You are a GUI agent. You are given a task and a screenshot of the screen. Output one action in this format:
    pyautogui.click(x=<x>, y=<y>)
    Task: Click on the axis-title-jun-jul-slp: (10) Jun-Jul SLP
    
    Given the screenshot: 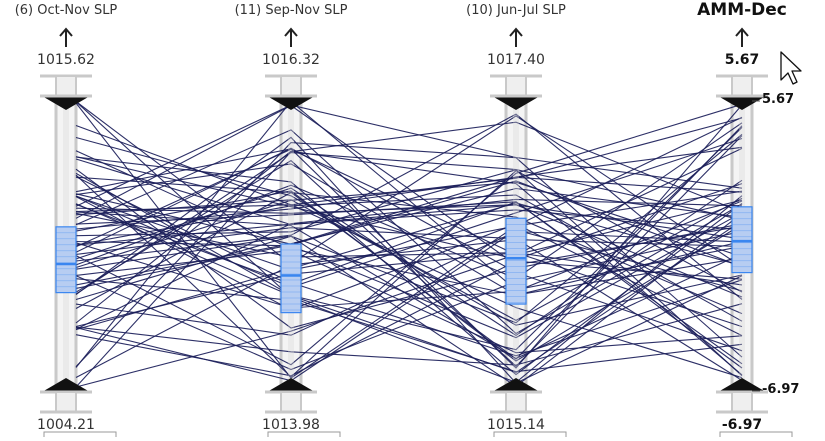 What is the action you would take?
    pyautogui.click(x=516, y=10)
    